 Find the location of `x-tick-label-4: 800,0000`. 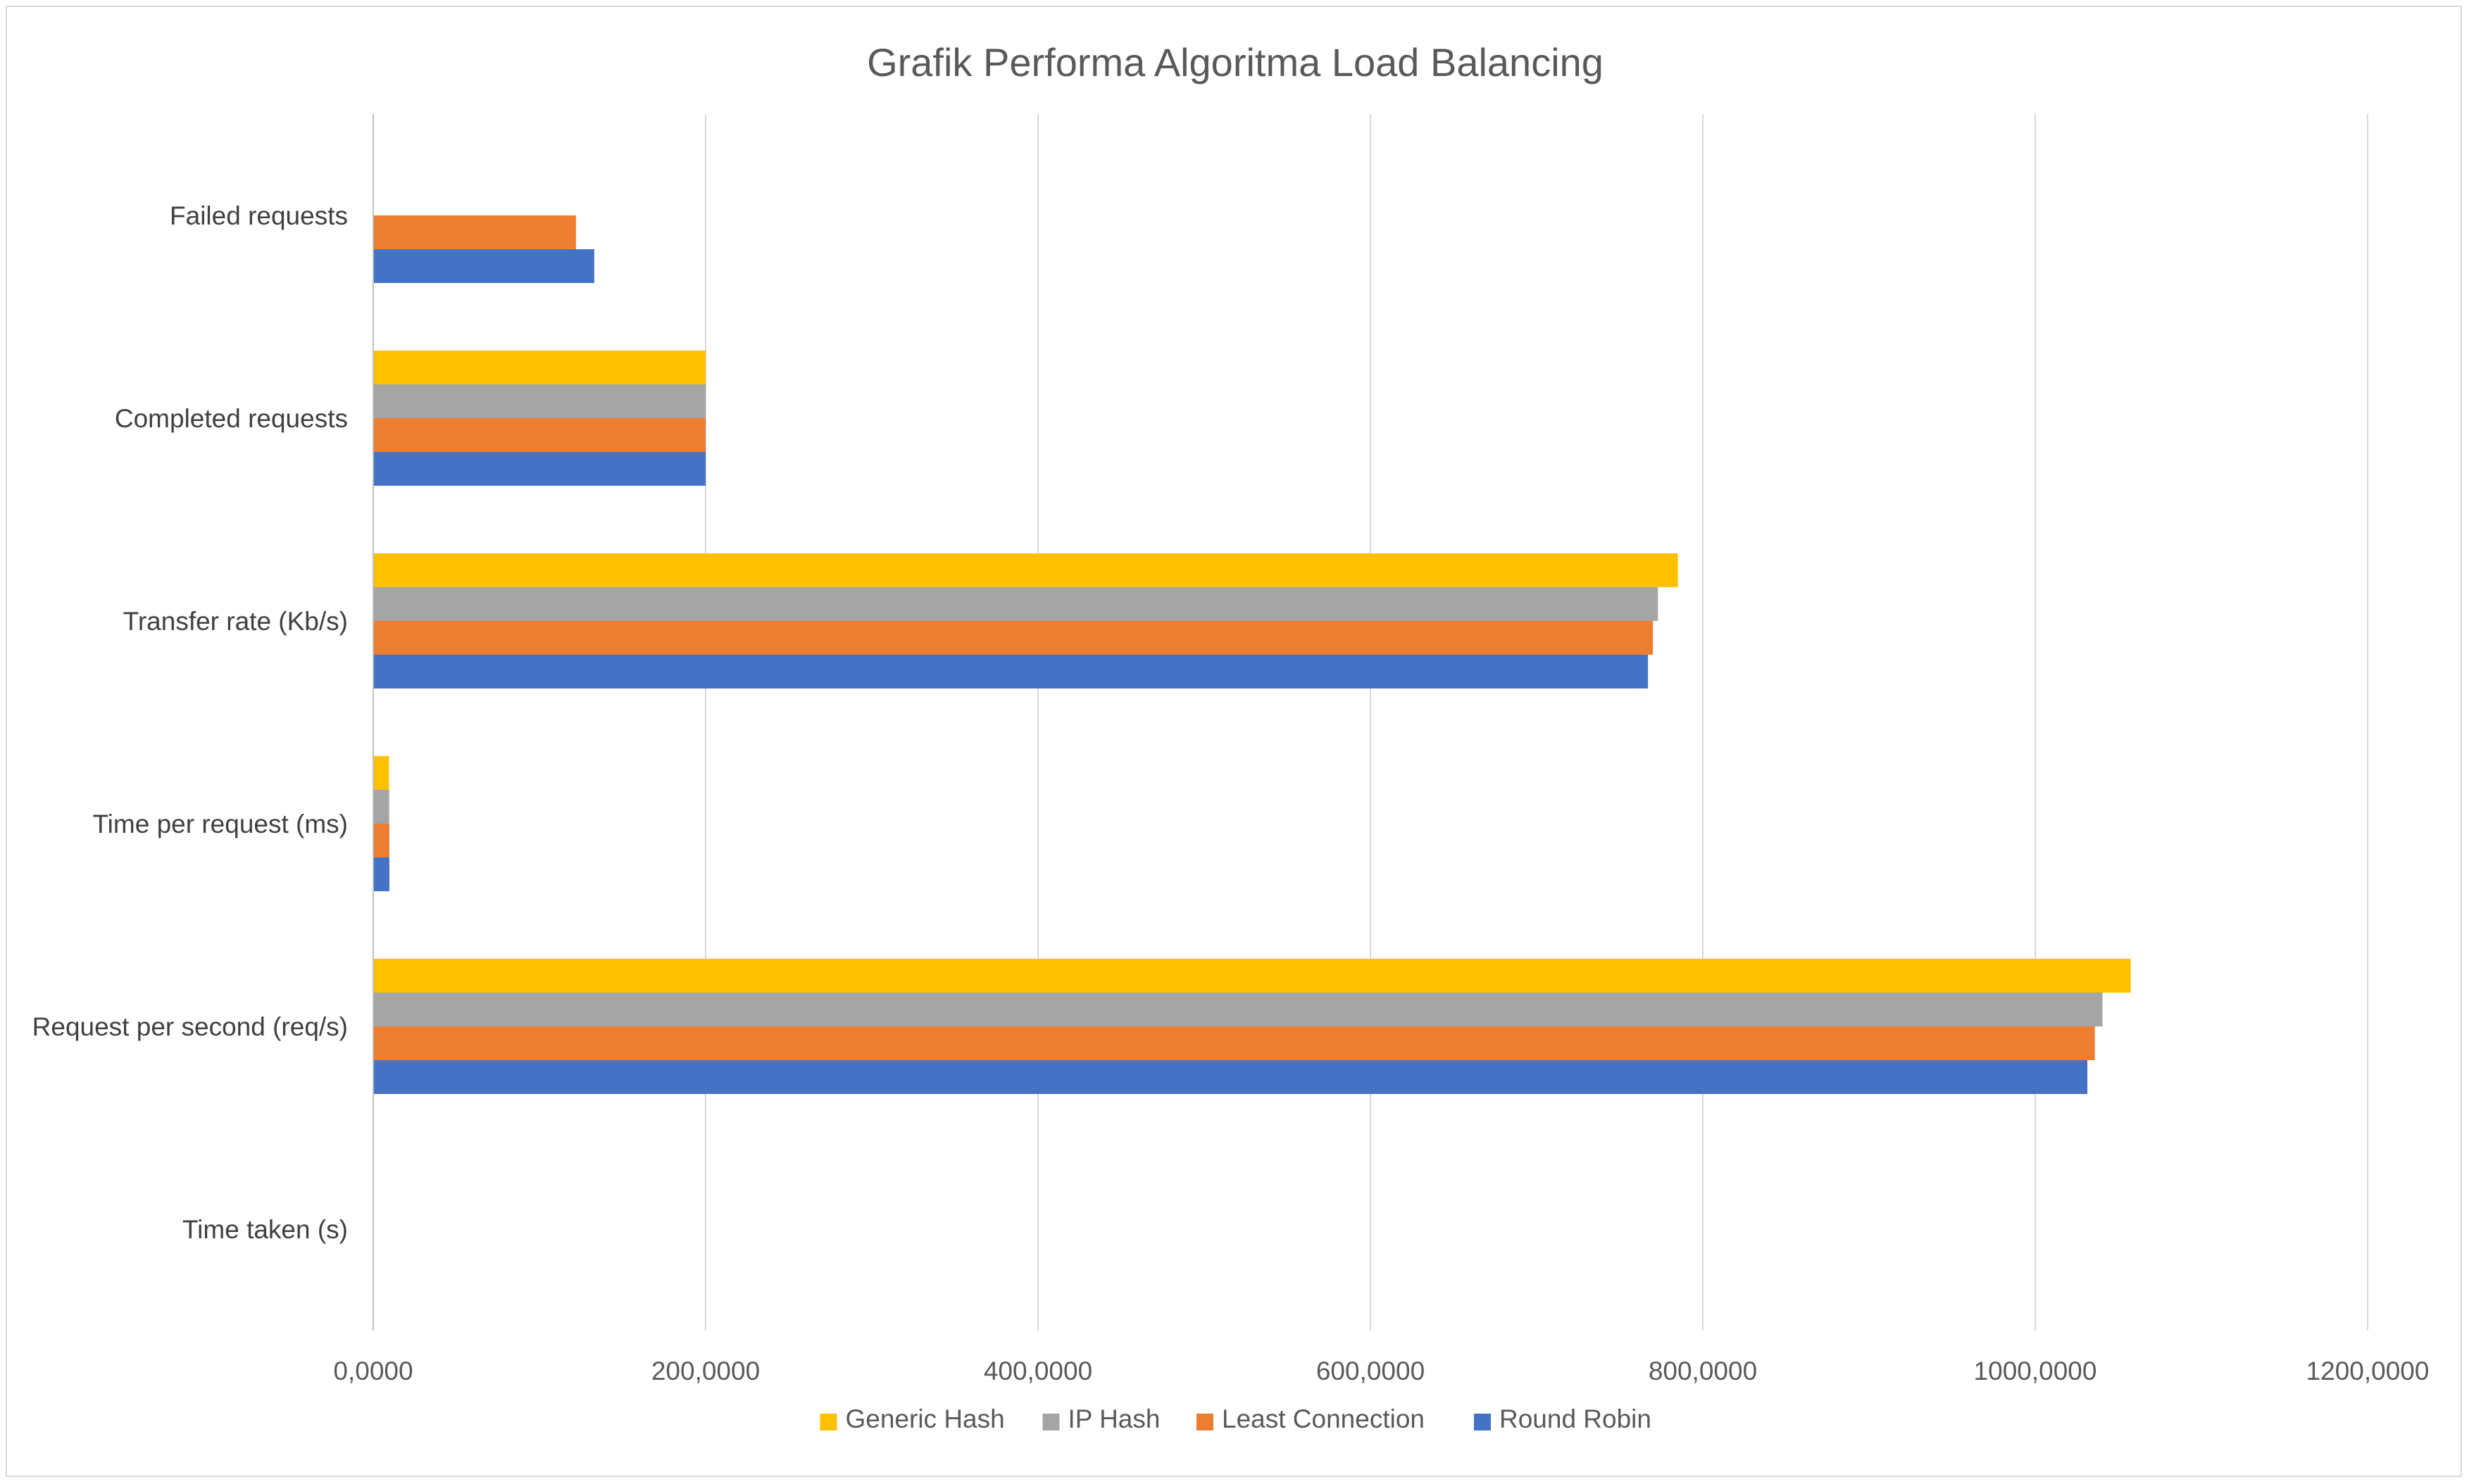

x-tick-label-4: 800,0000 is located at coordinates (1703, 1371).